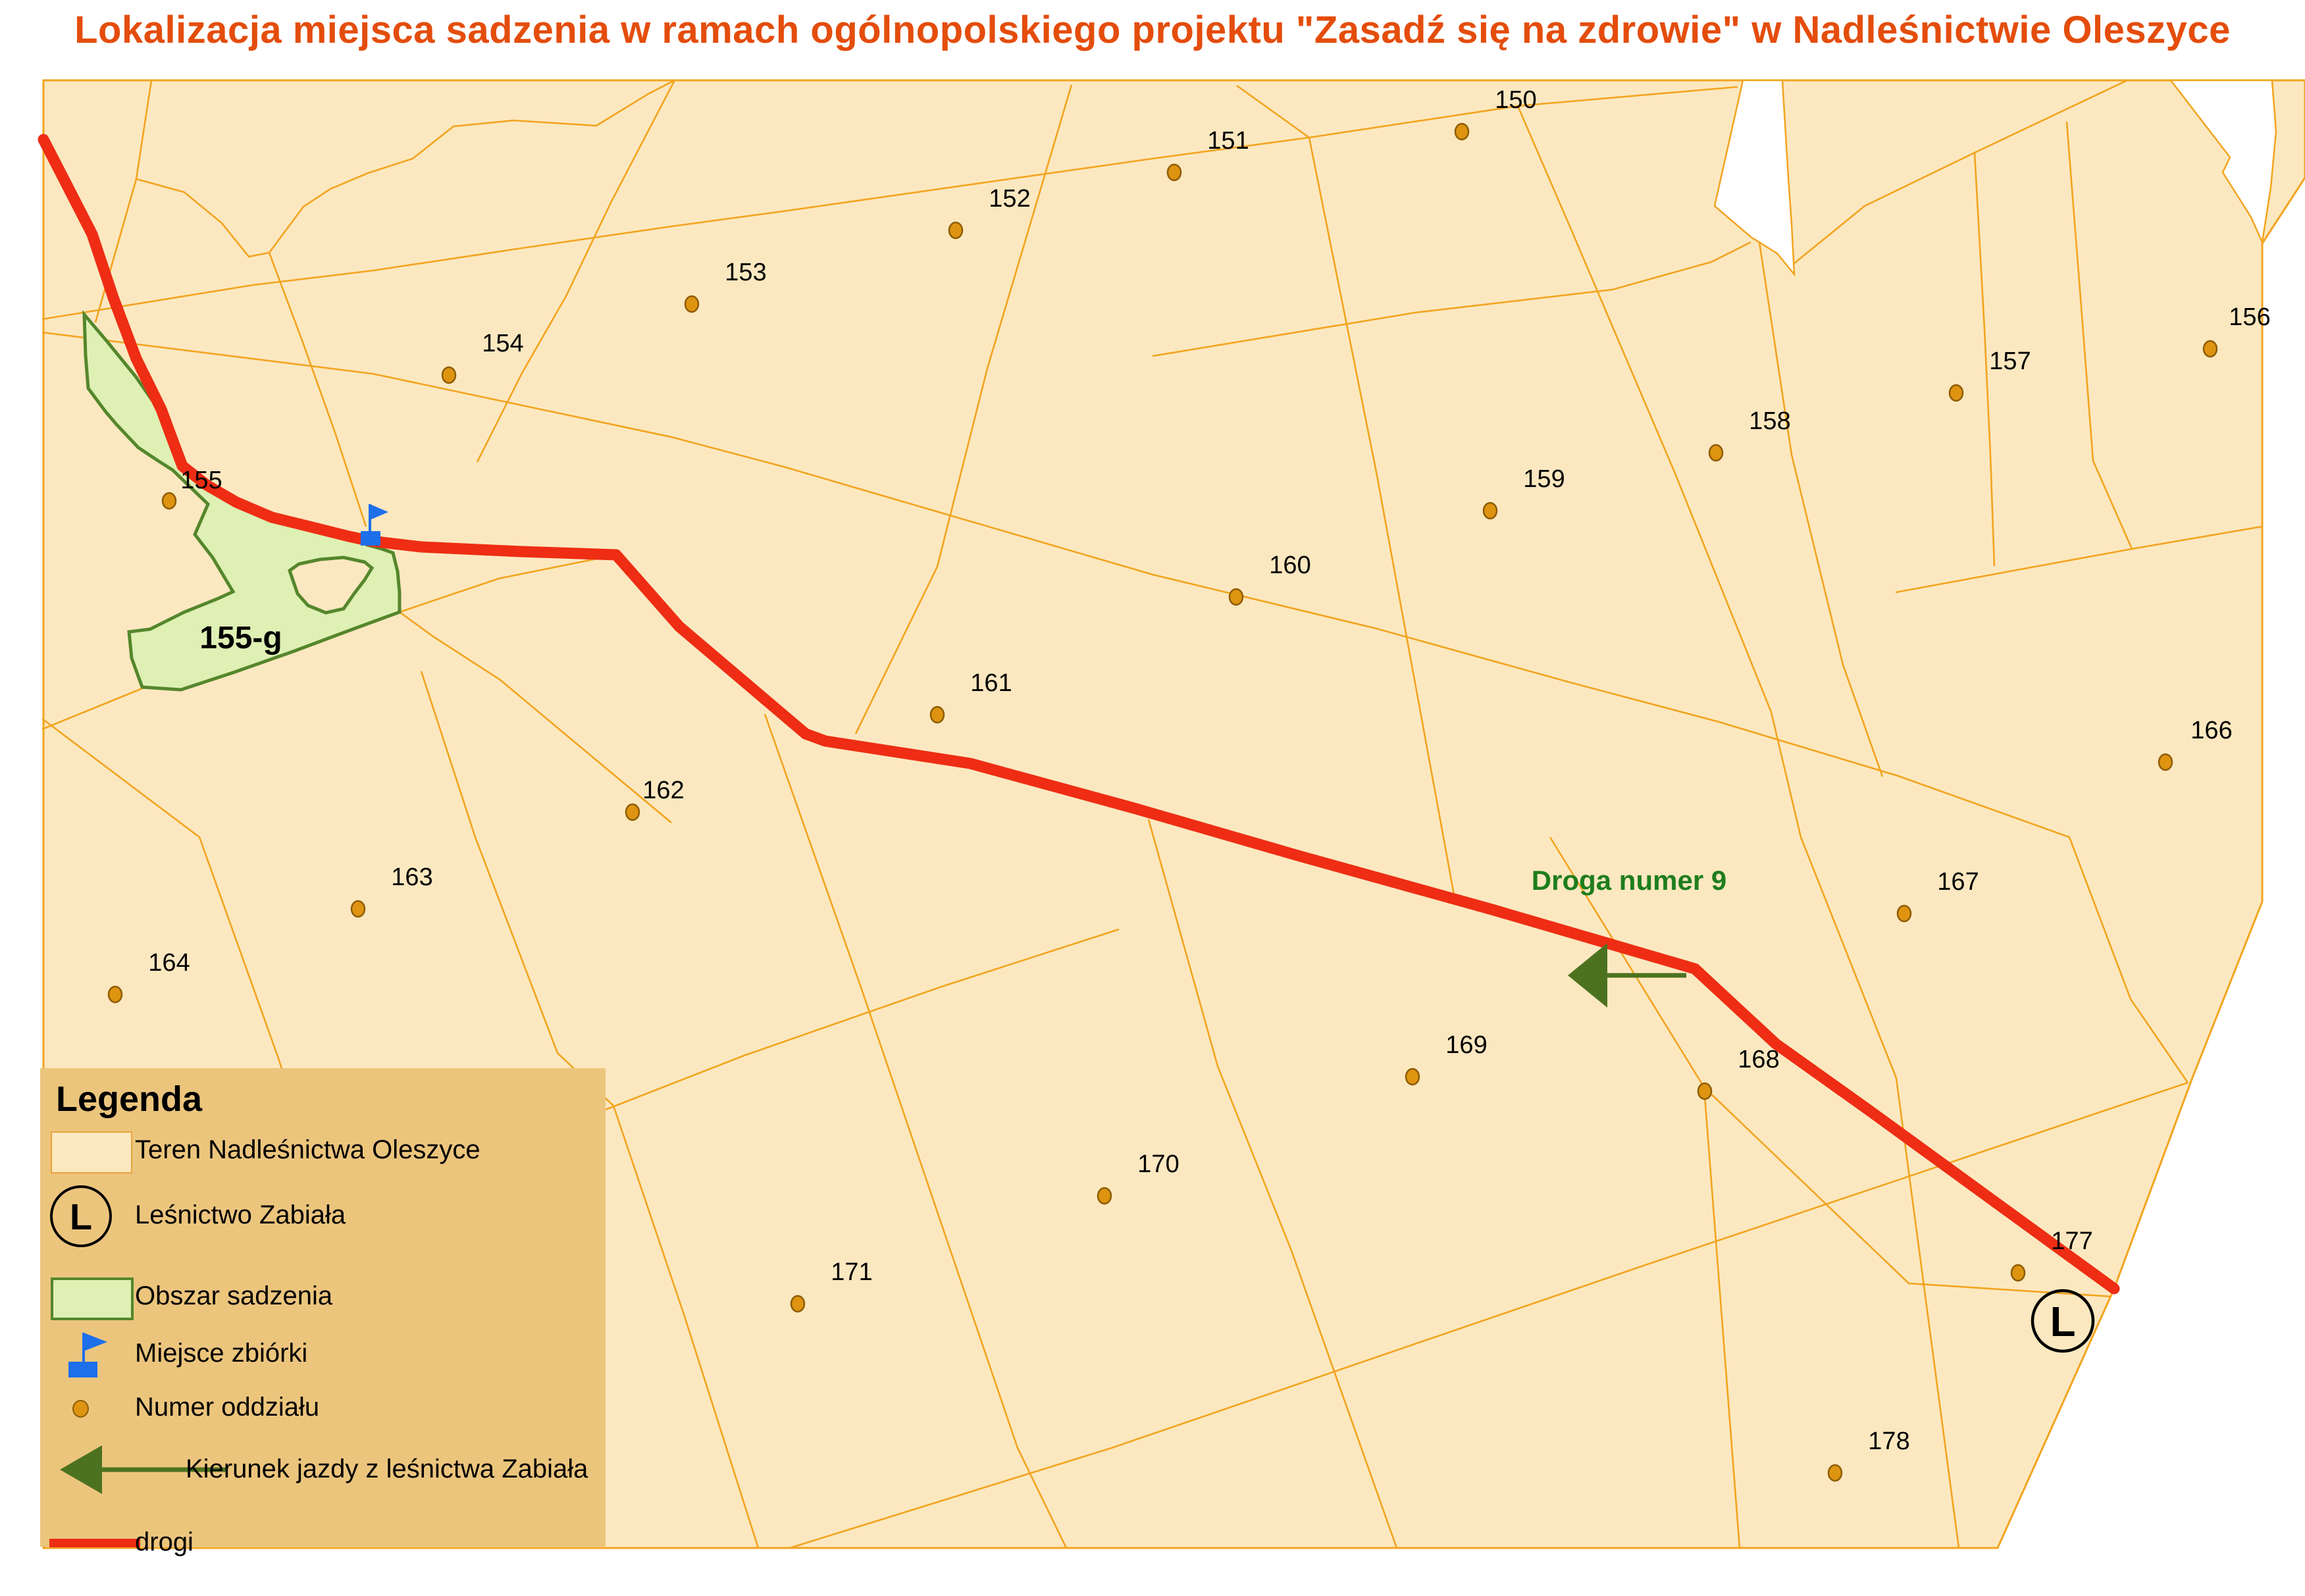  What do you see at coordinates (1755, 178) in the screenshot?
I see `enclave-notch` at bounding box center [1755, 178].